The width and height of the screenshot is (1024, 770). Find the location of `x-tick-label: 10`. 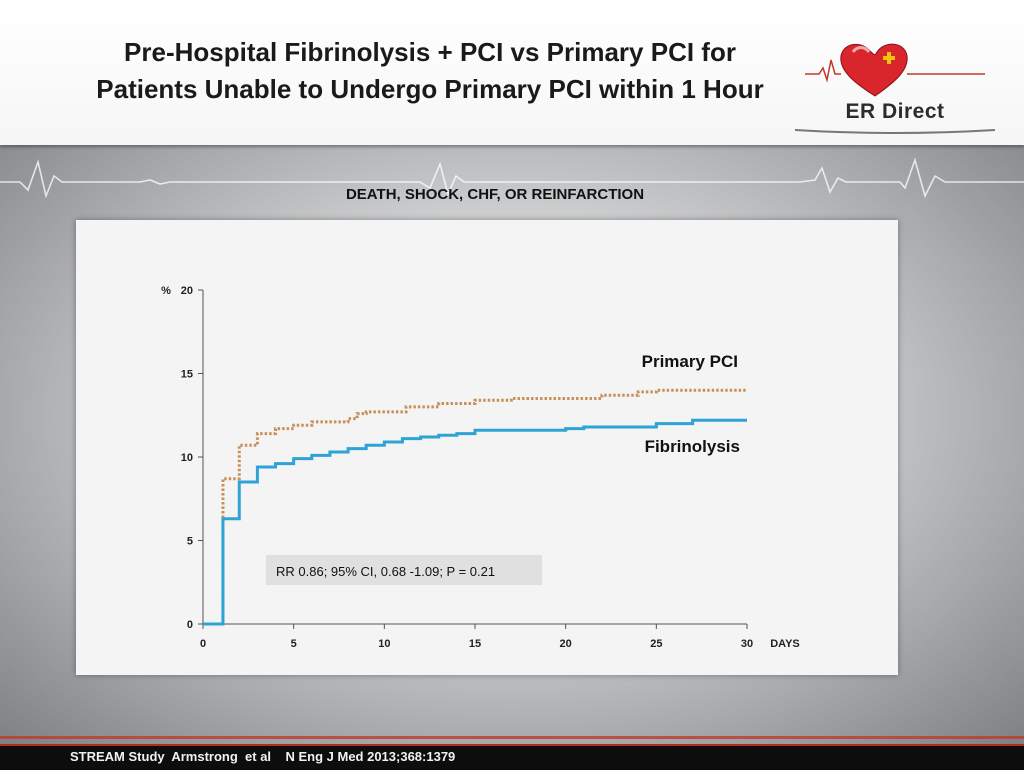

x-tick-label: 10 is located at coordinates (384, 644).